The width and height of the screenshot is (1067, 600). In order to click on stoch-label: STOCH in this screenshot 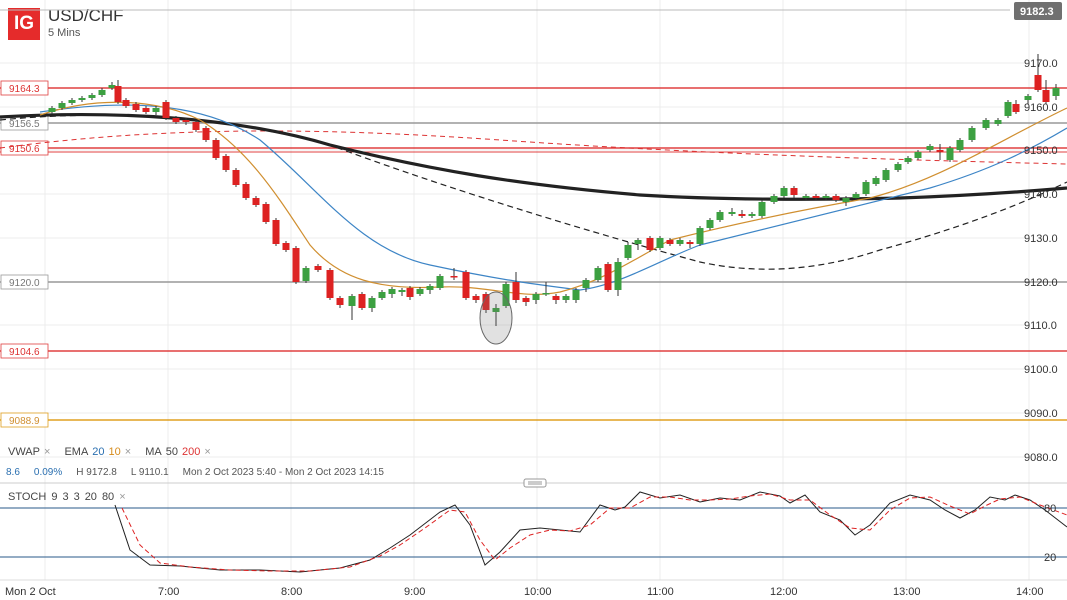, I will do `click(27, 497)`.